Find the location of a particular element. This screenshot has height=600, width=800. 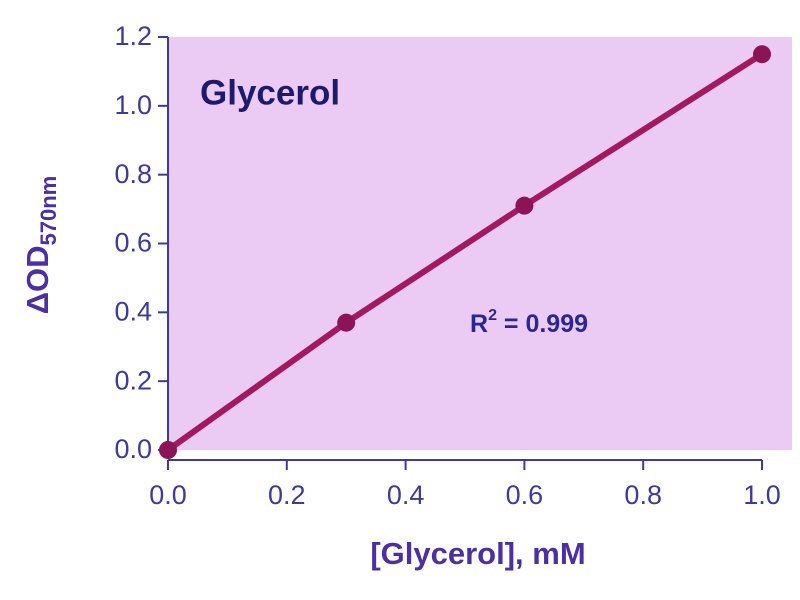

annotation: R2 = 0.999 is located at coordinates (529, 322).